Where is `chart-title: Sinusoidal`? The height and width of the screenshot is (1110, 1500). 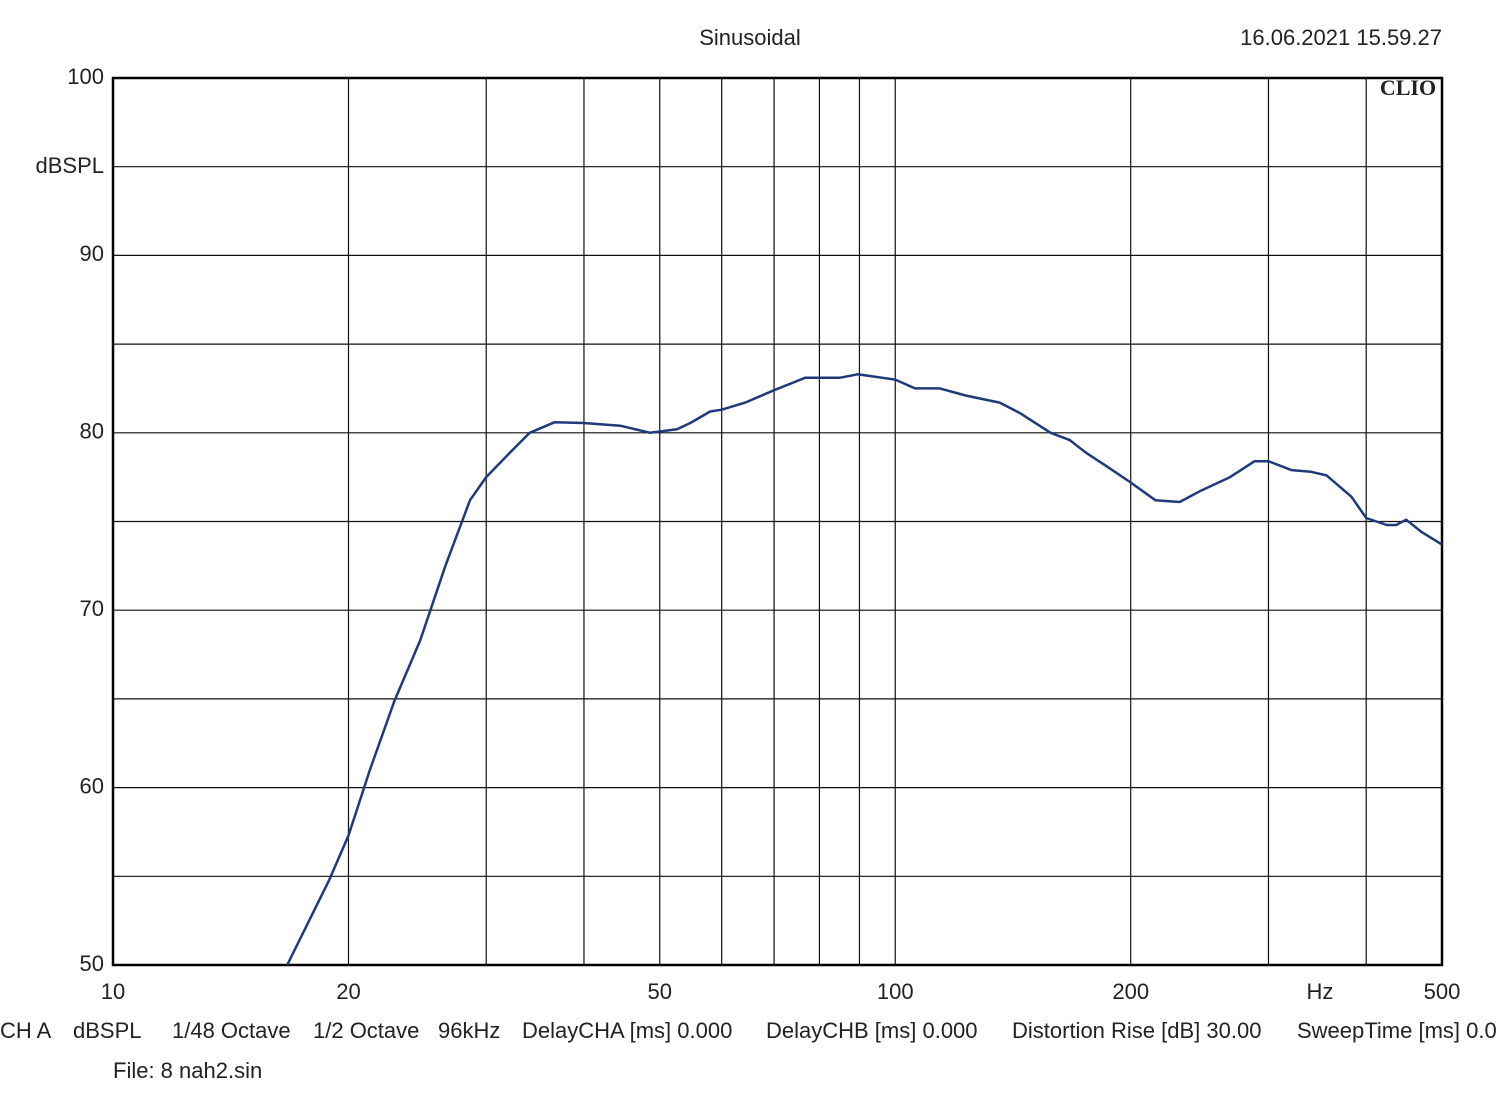 chart-title: Sinusoidal is located at coordinates (750, 37).